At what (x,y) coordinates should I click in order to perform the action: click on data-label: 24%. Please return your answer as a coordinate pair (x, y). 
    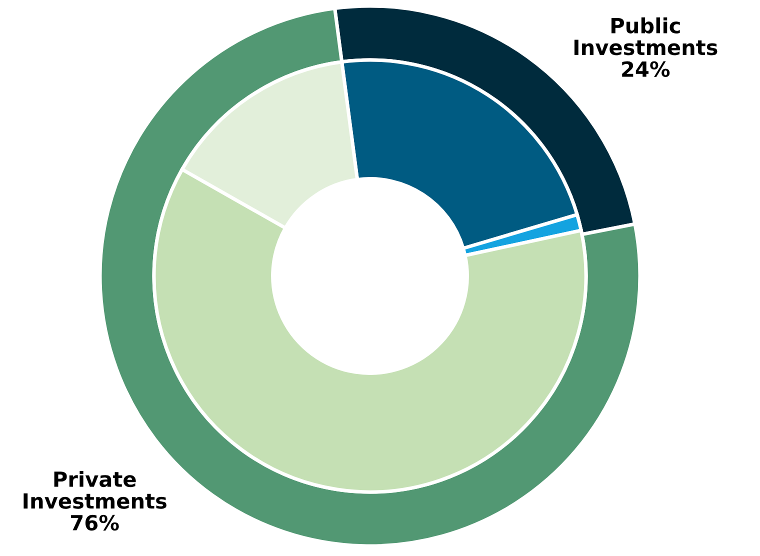
    Looking at the image, I should click on (646, 69).